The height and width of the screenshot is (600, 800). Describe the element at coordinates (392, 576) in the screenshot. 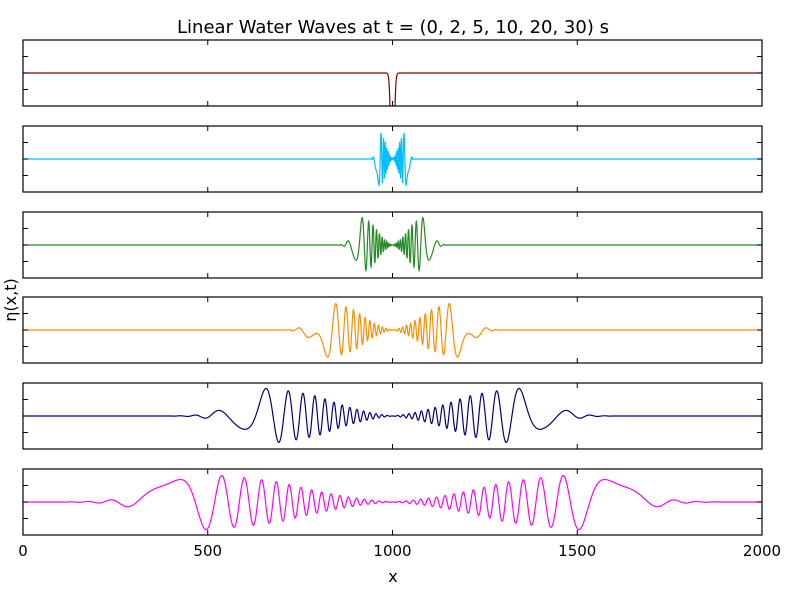

I see `x-axis-label: x` at that location.